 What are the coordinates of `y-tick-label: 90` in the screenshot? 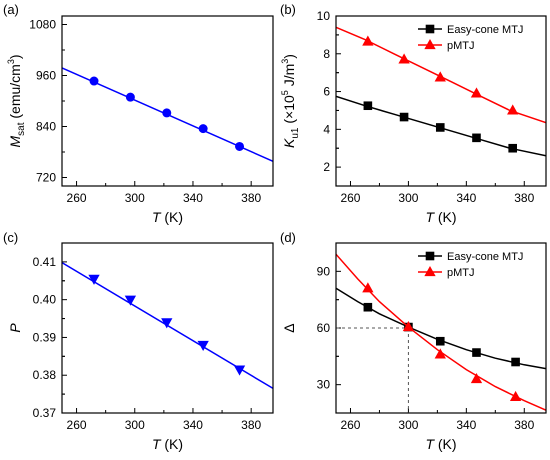 It's located at (324, 271).